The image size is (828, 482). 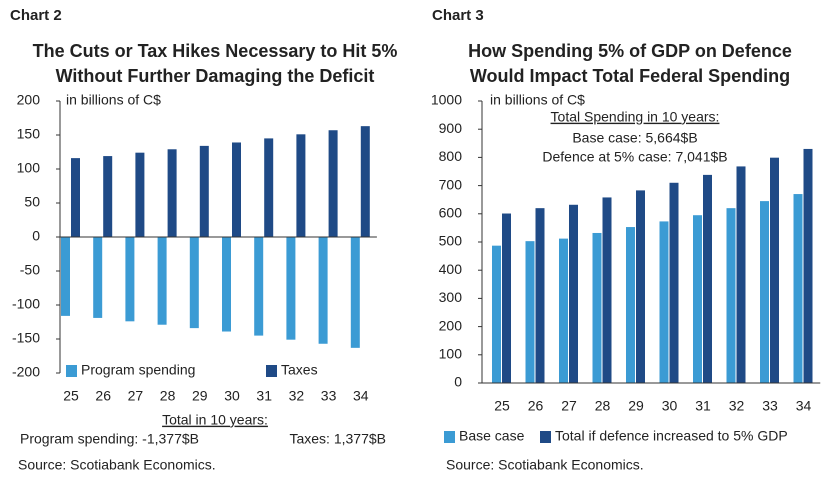 I want to click on y-tick-label: -50, so click(x=30, y=270).